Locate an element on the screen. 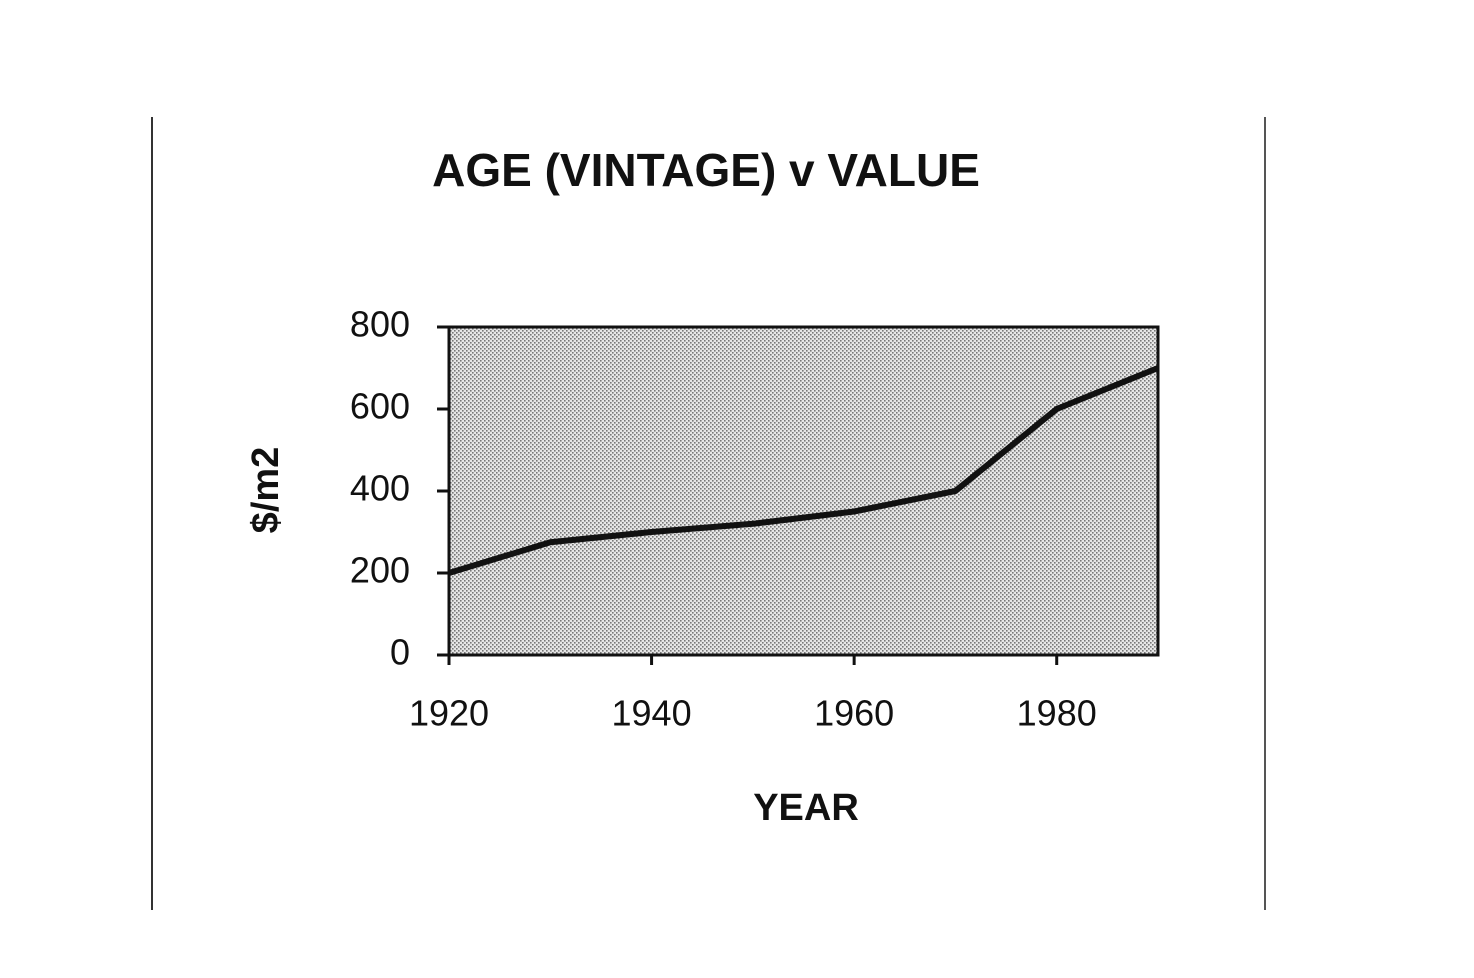 This screenshot has width=1474, height=978. x-axis-label: YEAR is located at coordinates (806, 808).